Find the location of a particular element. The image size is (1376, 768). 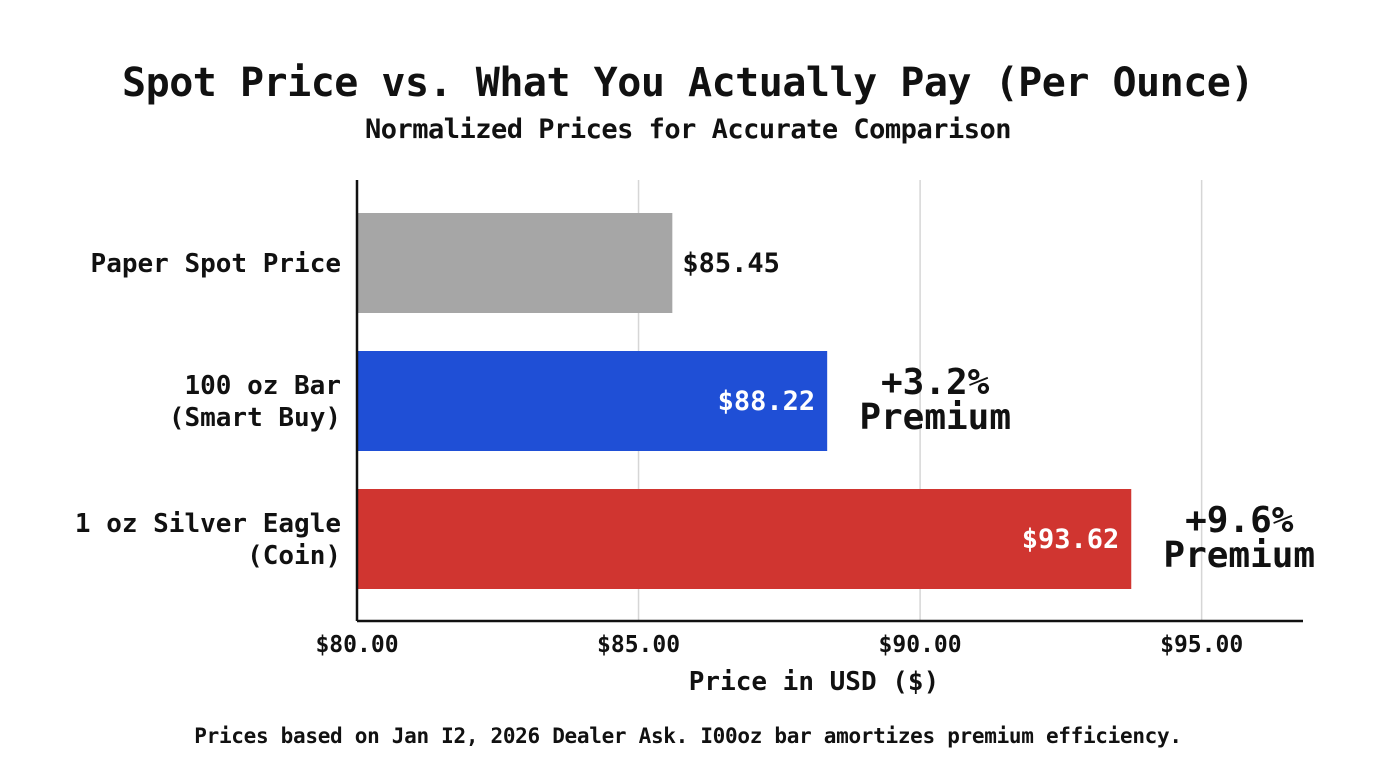

data-label: $93.62 is located at coordinates (1071, 539).